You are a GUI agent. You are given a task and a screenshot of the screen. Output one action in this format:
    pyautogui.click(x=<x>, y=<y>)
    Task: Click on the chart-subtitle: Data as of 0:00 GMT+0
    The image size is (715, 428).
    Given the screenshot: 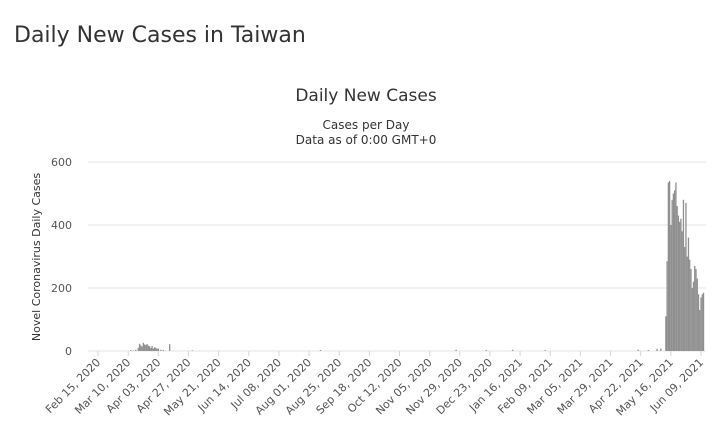 What is the action you would take?
    pyautogui.click(x=366, y=140)
    